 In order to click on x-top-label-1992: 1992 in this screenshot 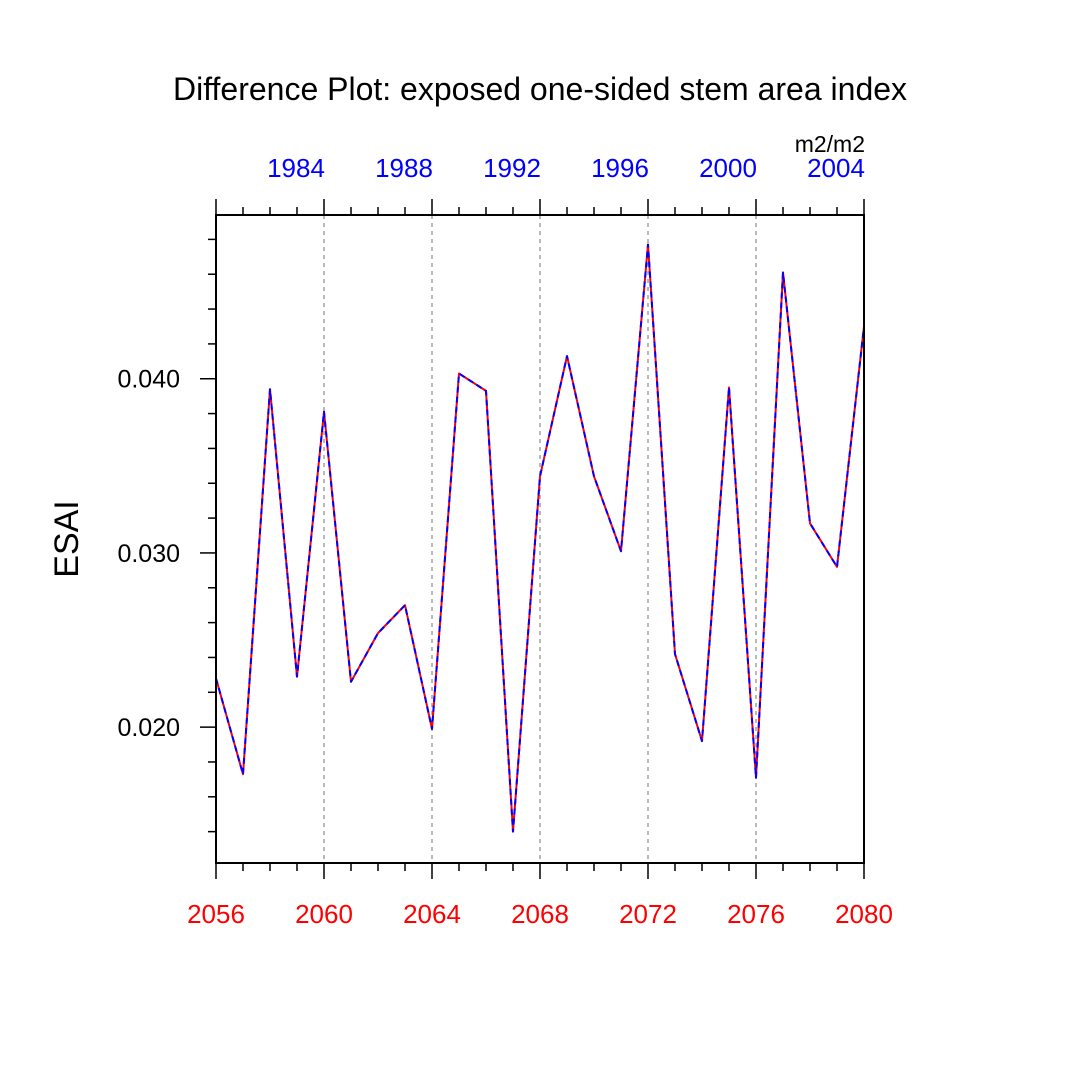, I will do `click(512, 168)`.